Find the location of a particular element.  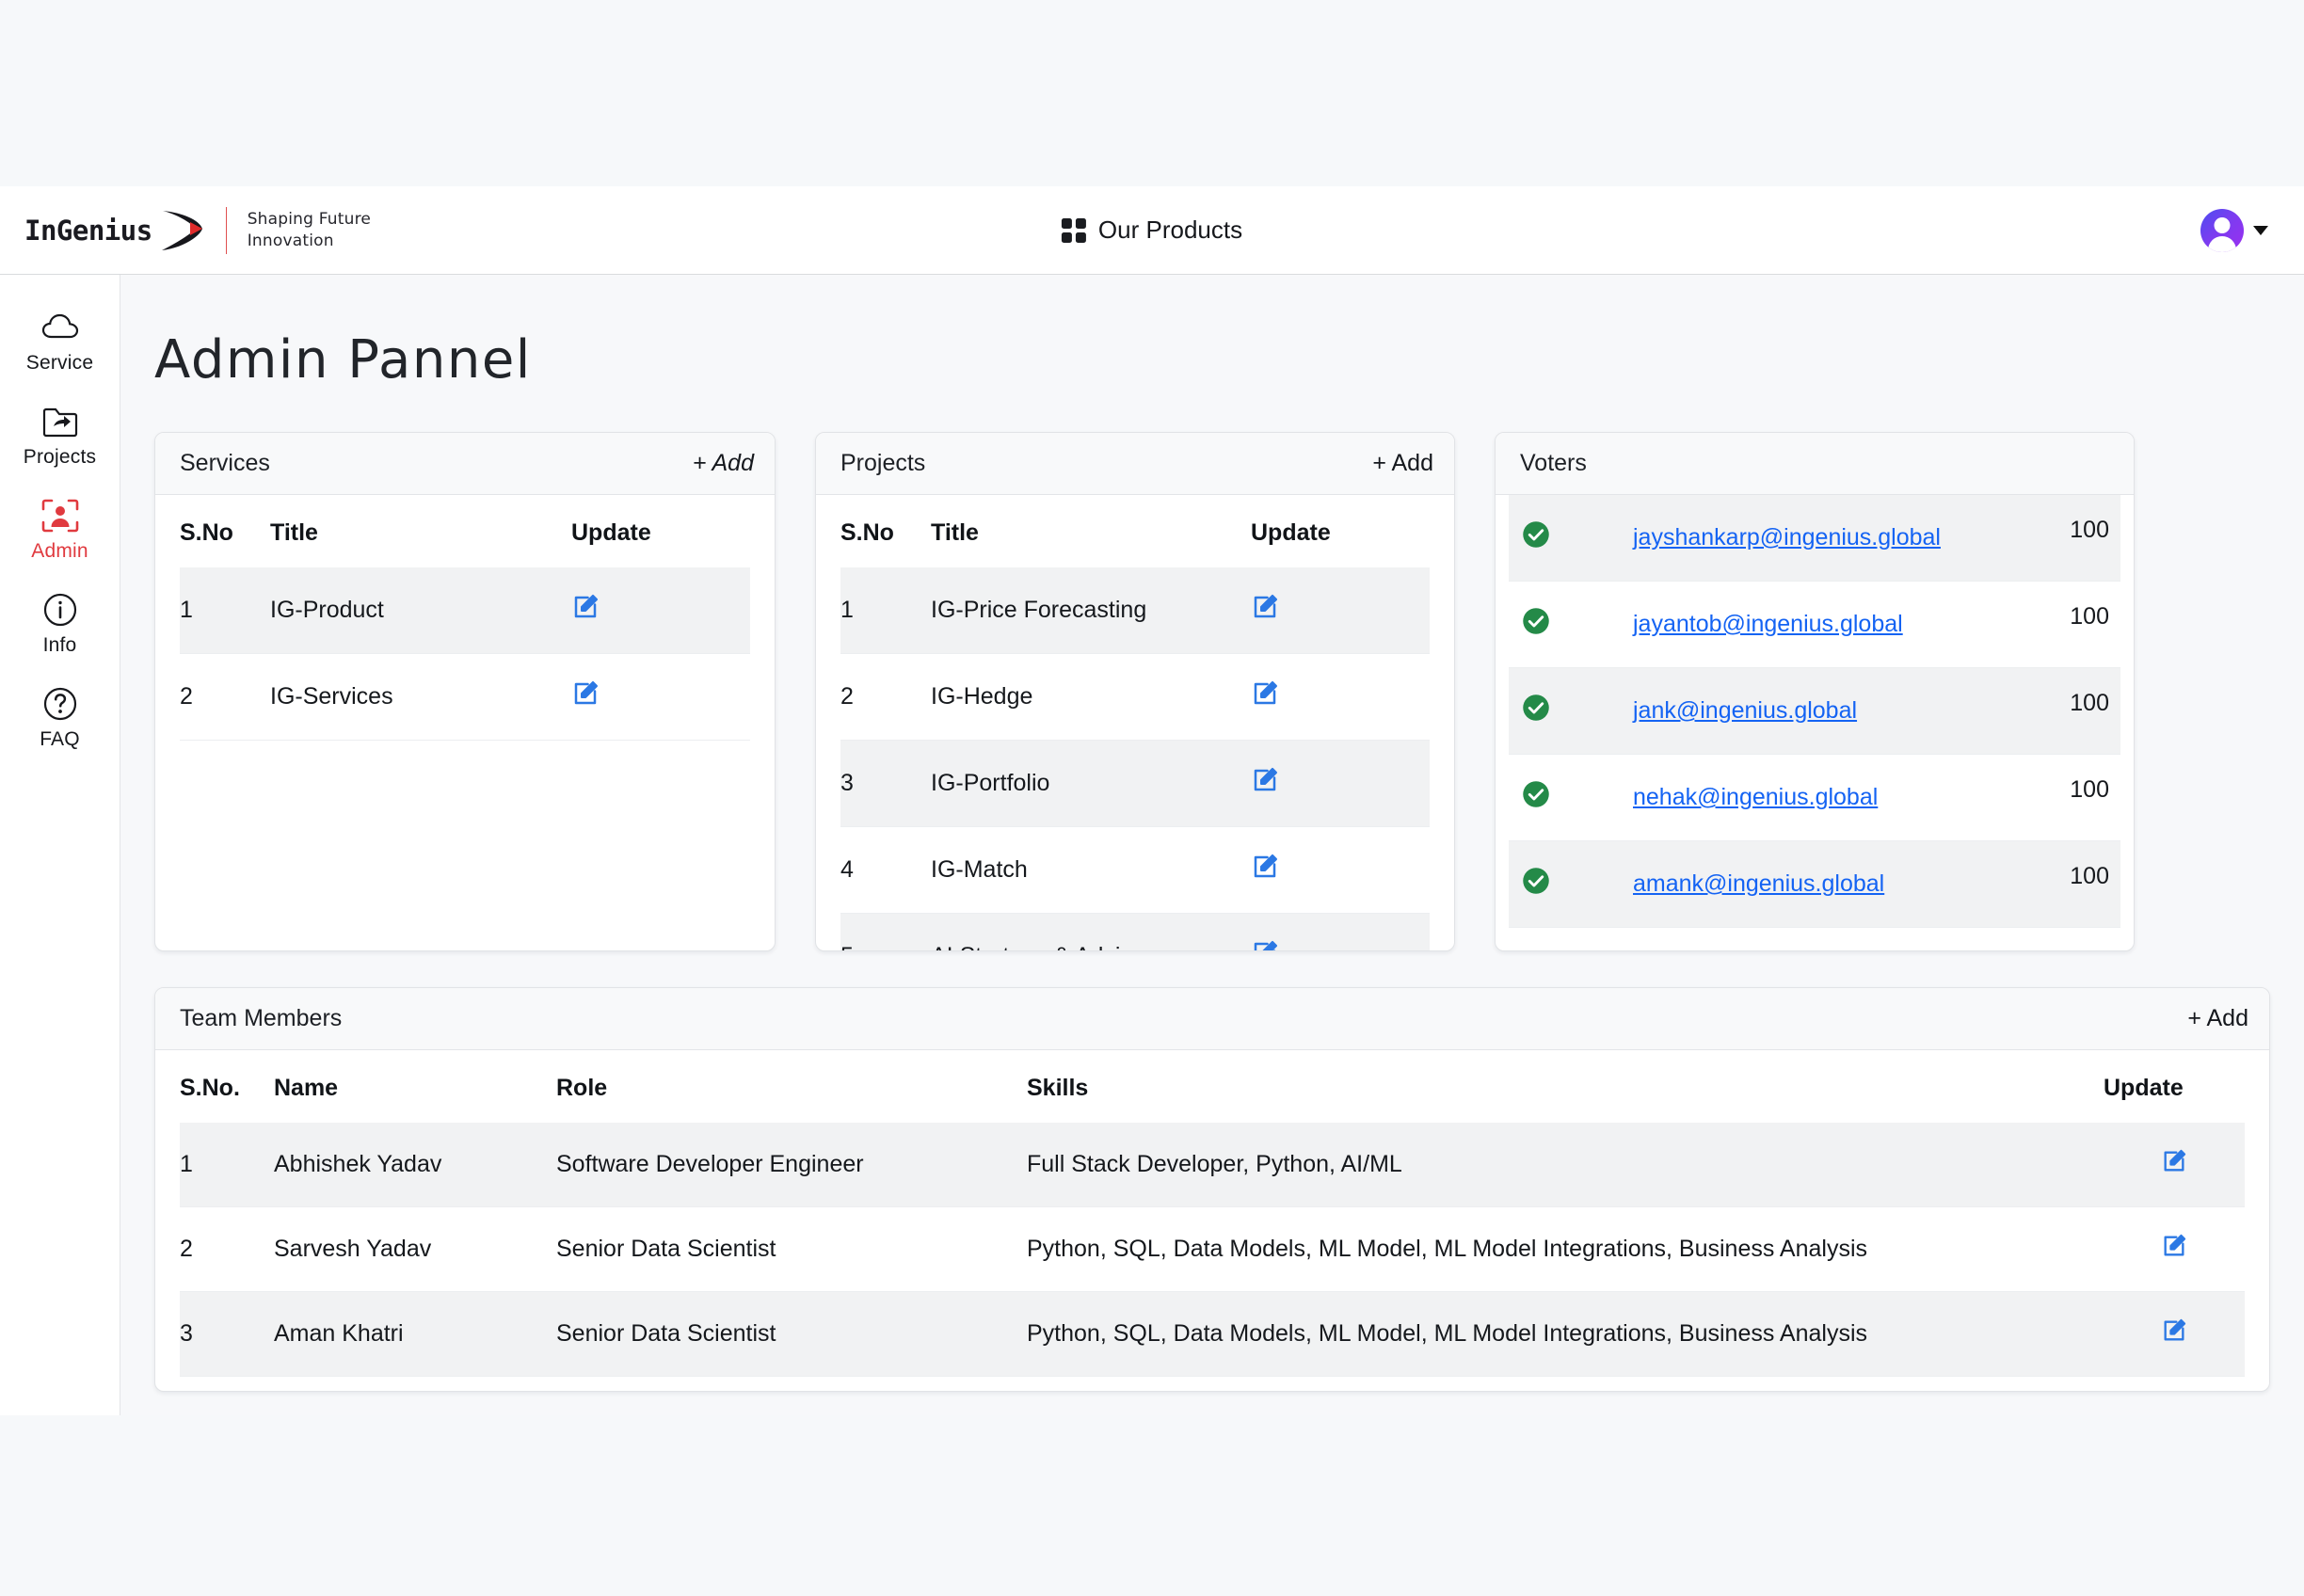

grid-icon is located at coordinates (1073, 230).